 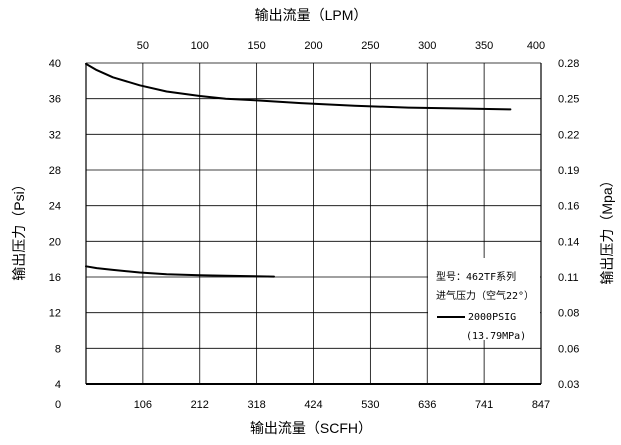 I want to click on y-left-tick-label: 20, so click(x=55, y=242).